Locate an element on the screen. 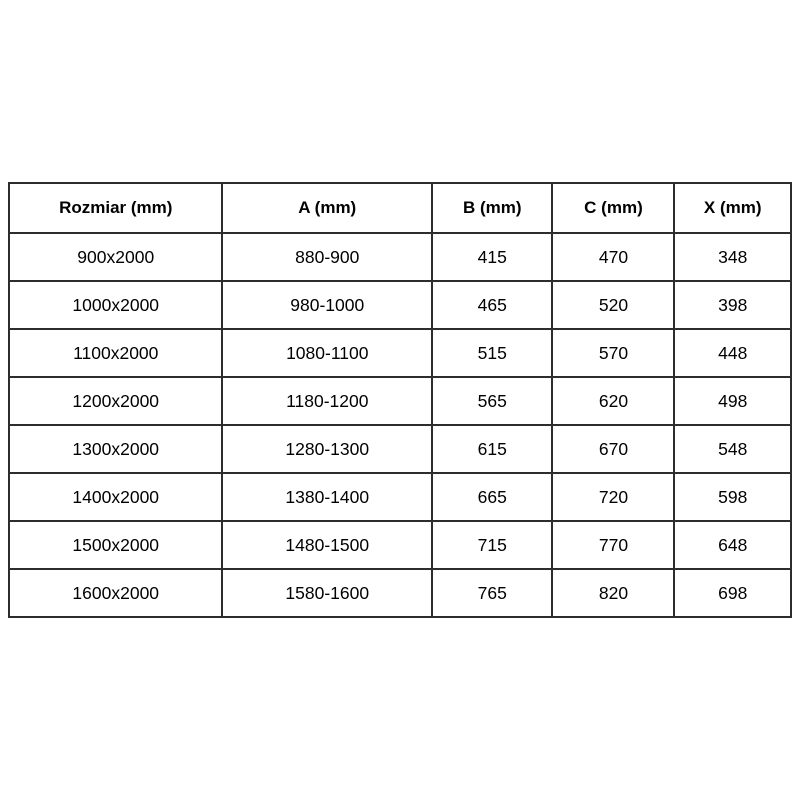 This screenshot has width=800, height=800. table-cell: 820 is located at coordinates (613, 593).